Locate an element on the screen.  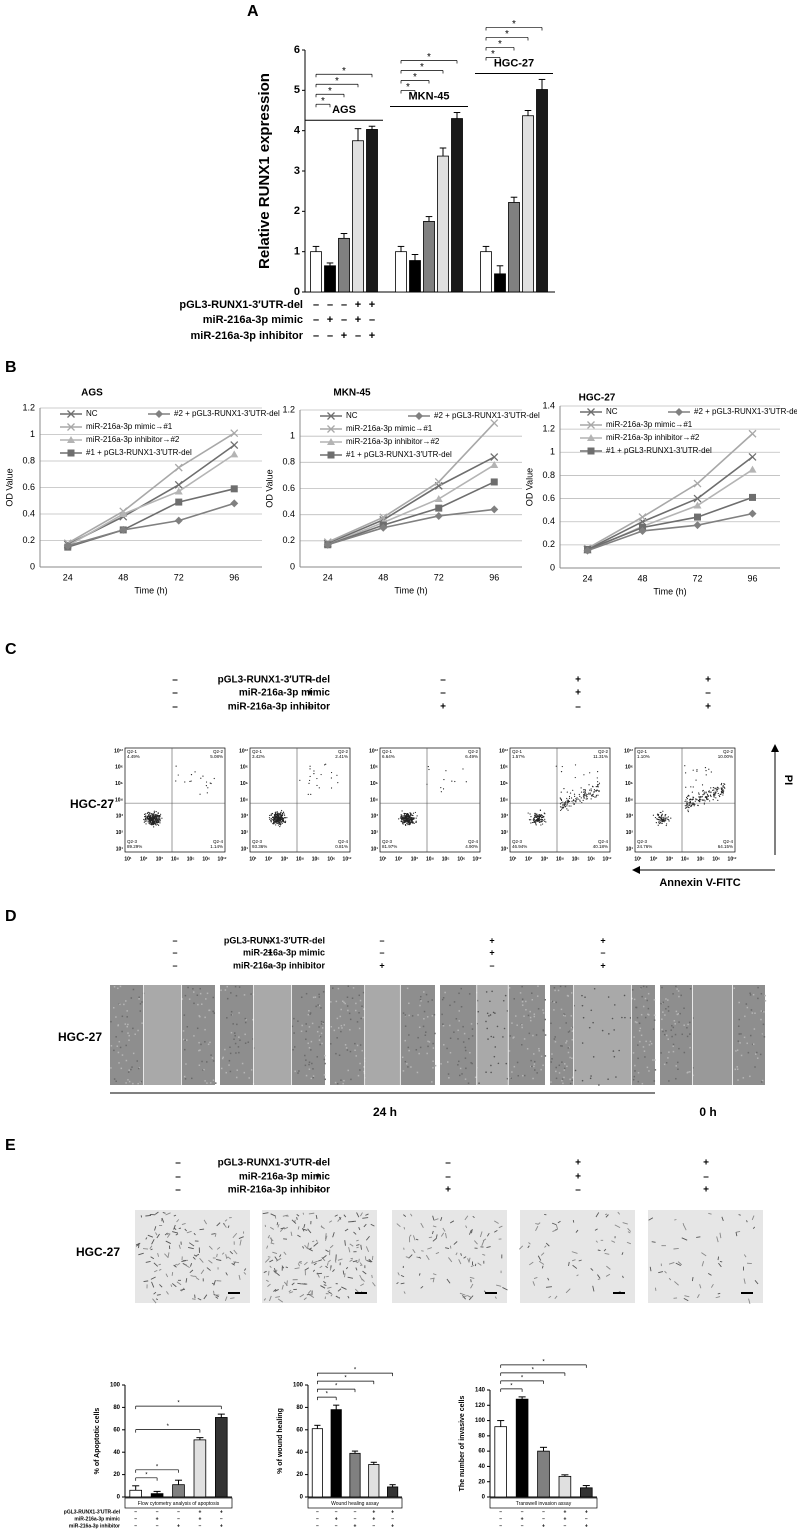
y-tick-label: 100 is located at coordinates (480, 1421).